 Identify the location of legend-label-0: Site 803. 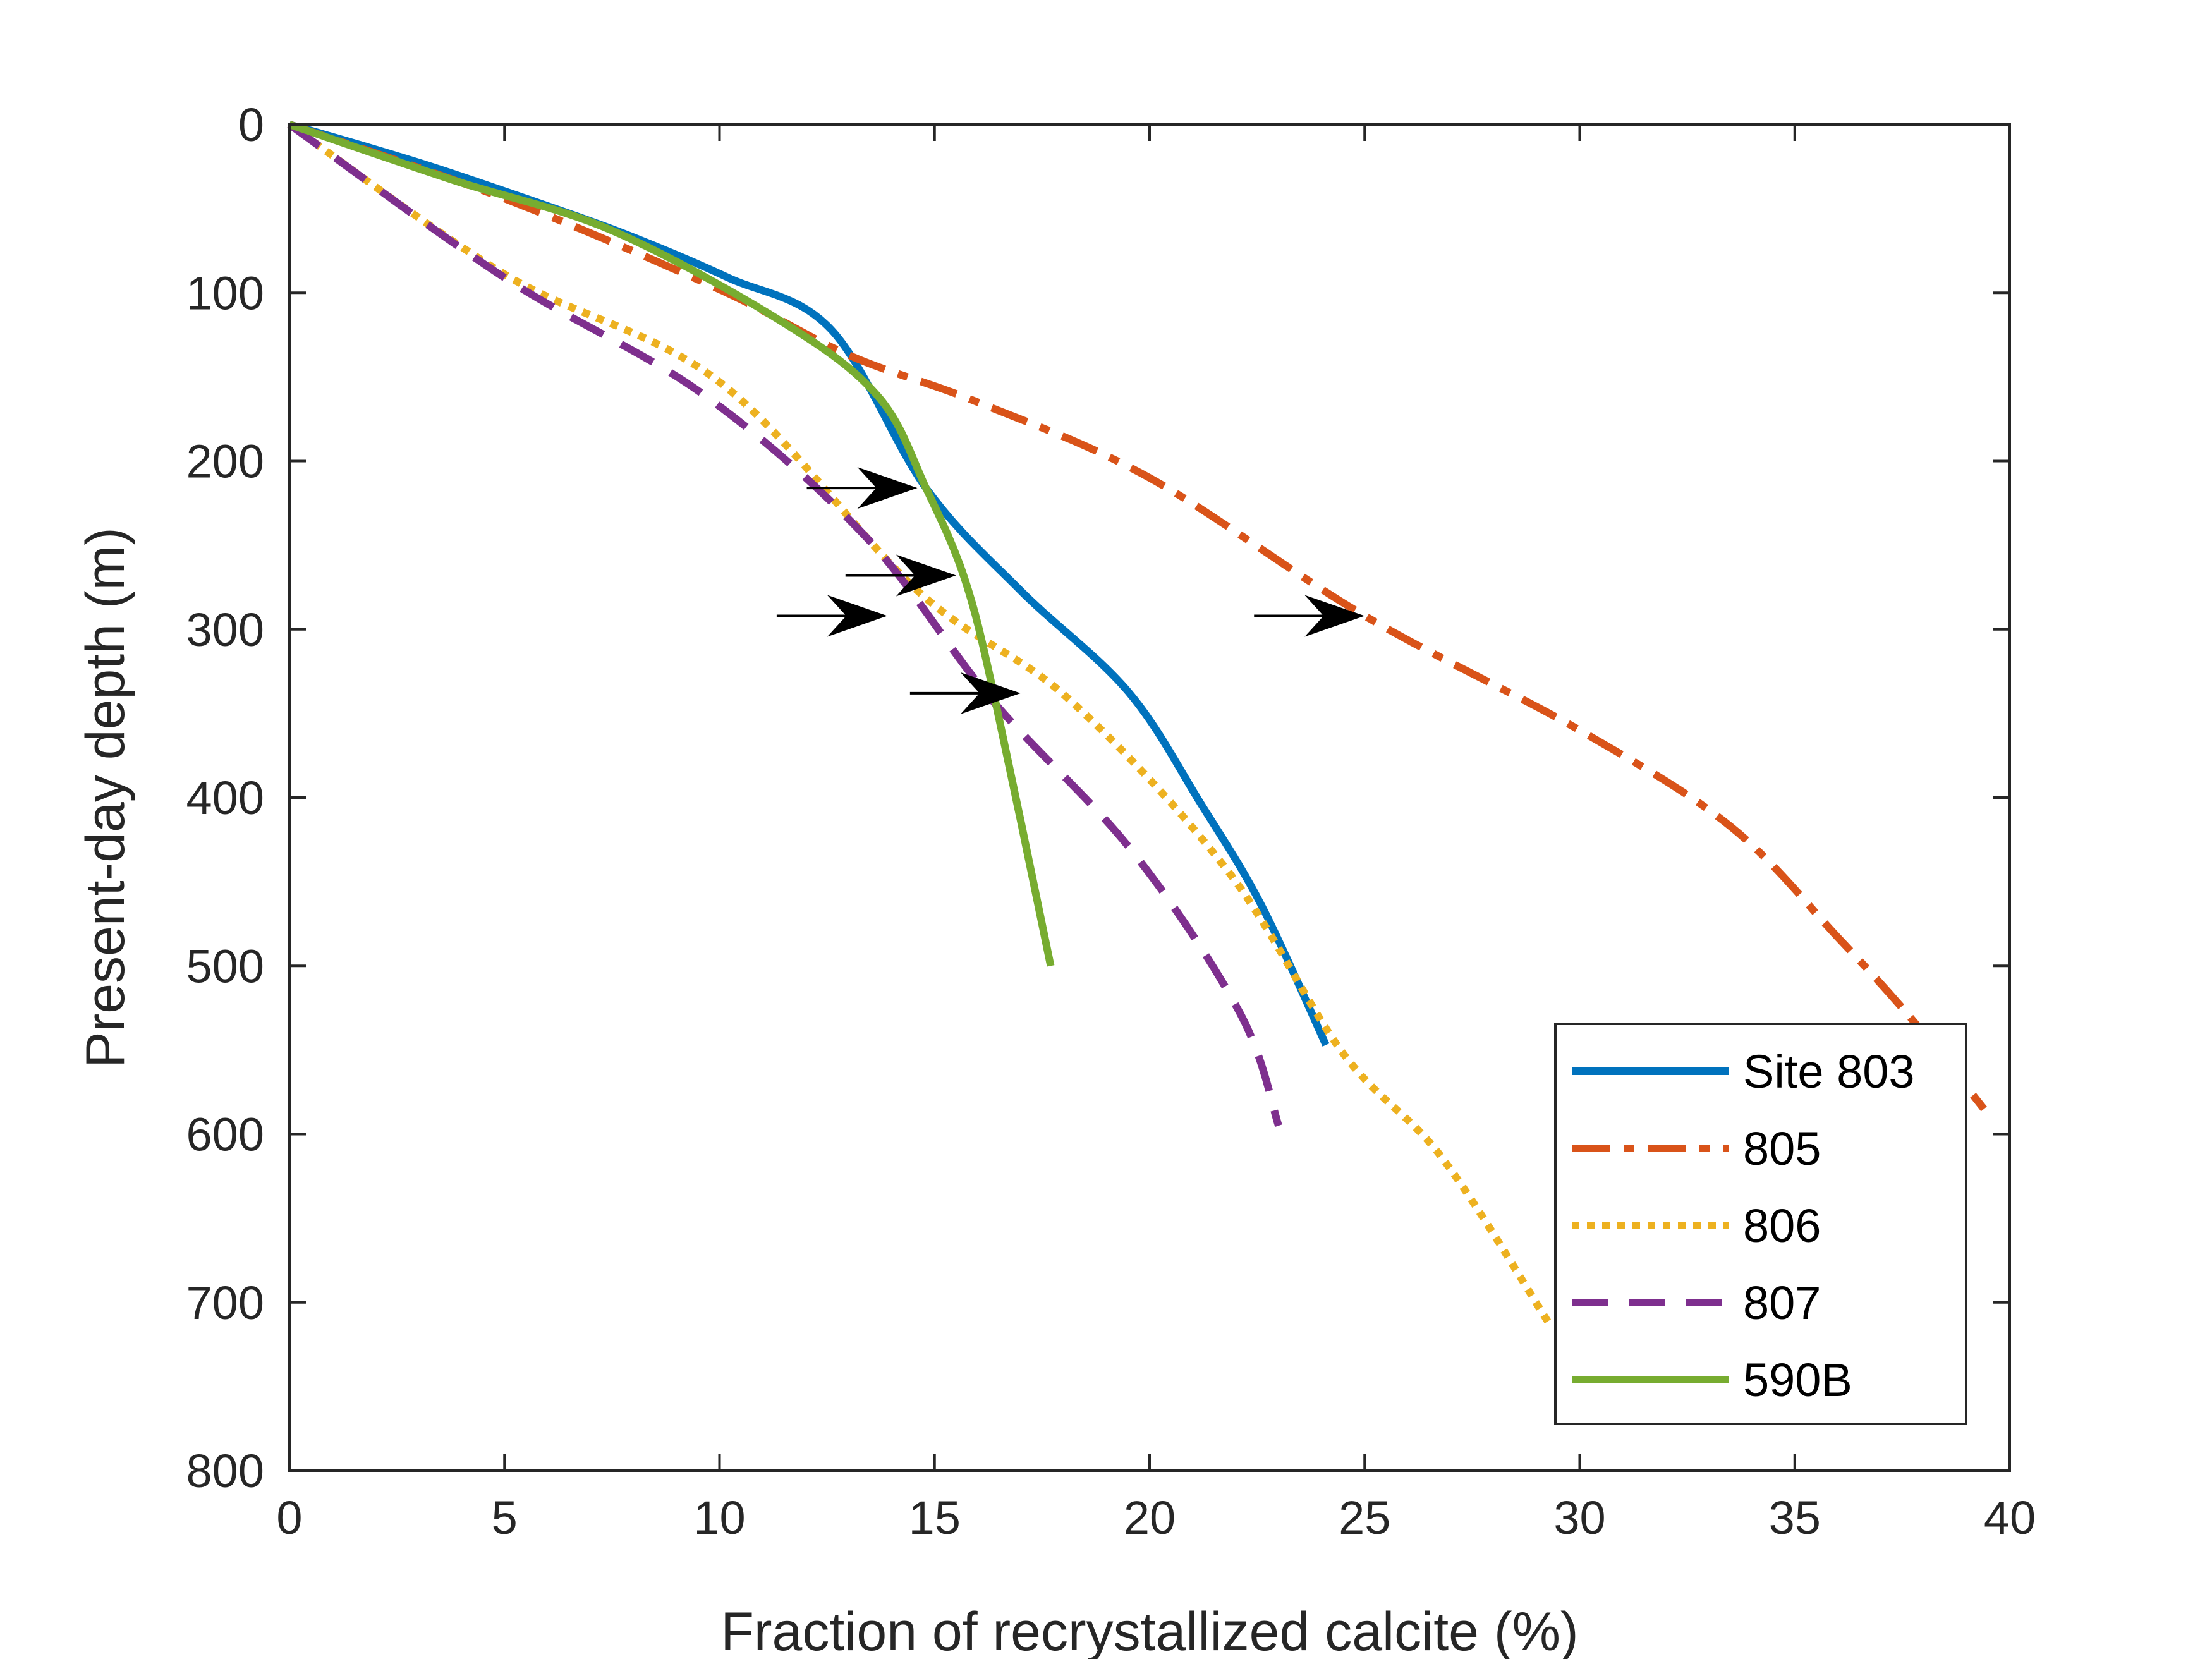
(1829, 1071).